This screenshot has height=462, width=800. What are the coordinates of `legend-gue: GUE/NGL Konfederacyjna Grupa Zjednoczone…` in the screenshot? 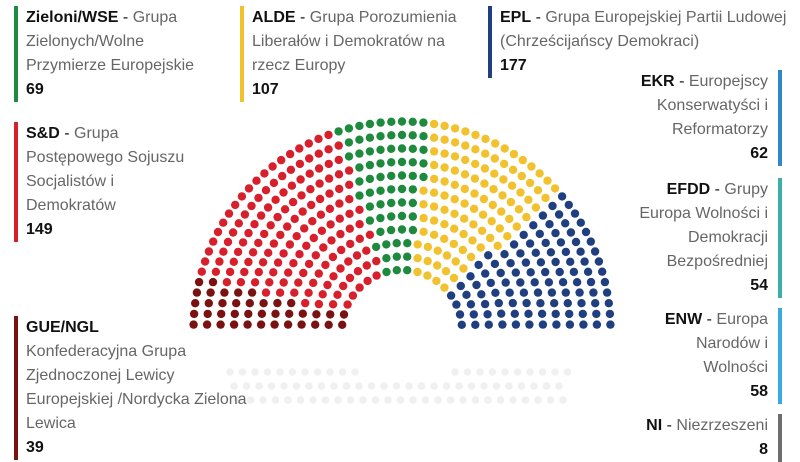 It's located at (132, 388).